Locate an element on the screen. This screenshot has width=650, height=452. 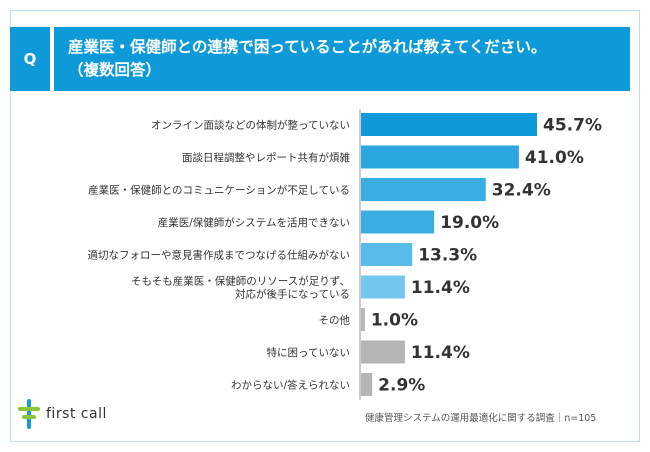
survey-source: 健康管理システムの運用最適化に関する調査｜n=105 is located at coordinates (481, 418).